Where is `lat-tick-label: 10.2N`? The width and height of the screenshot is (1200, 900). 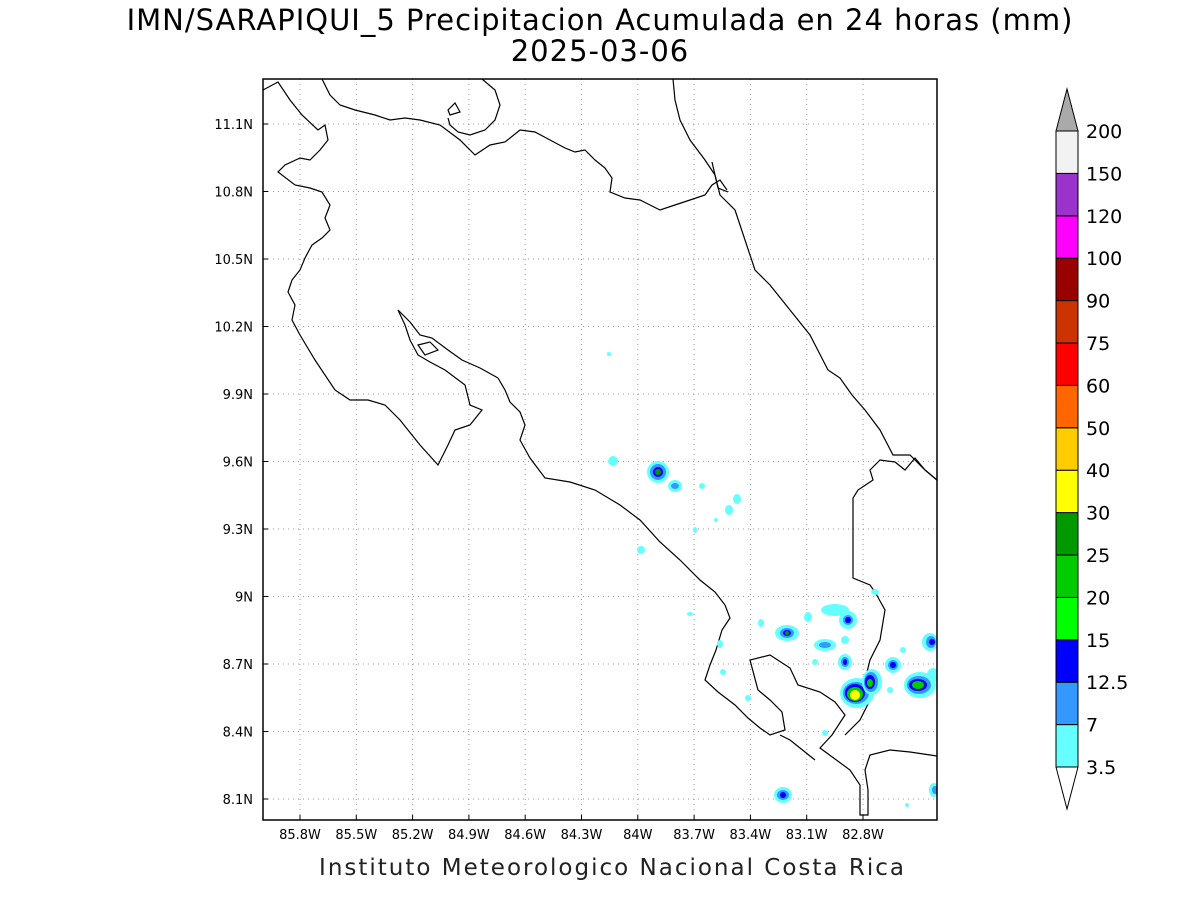 lat-tick-label: 10.2N is located at coordinates (233, 328).